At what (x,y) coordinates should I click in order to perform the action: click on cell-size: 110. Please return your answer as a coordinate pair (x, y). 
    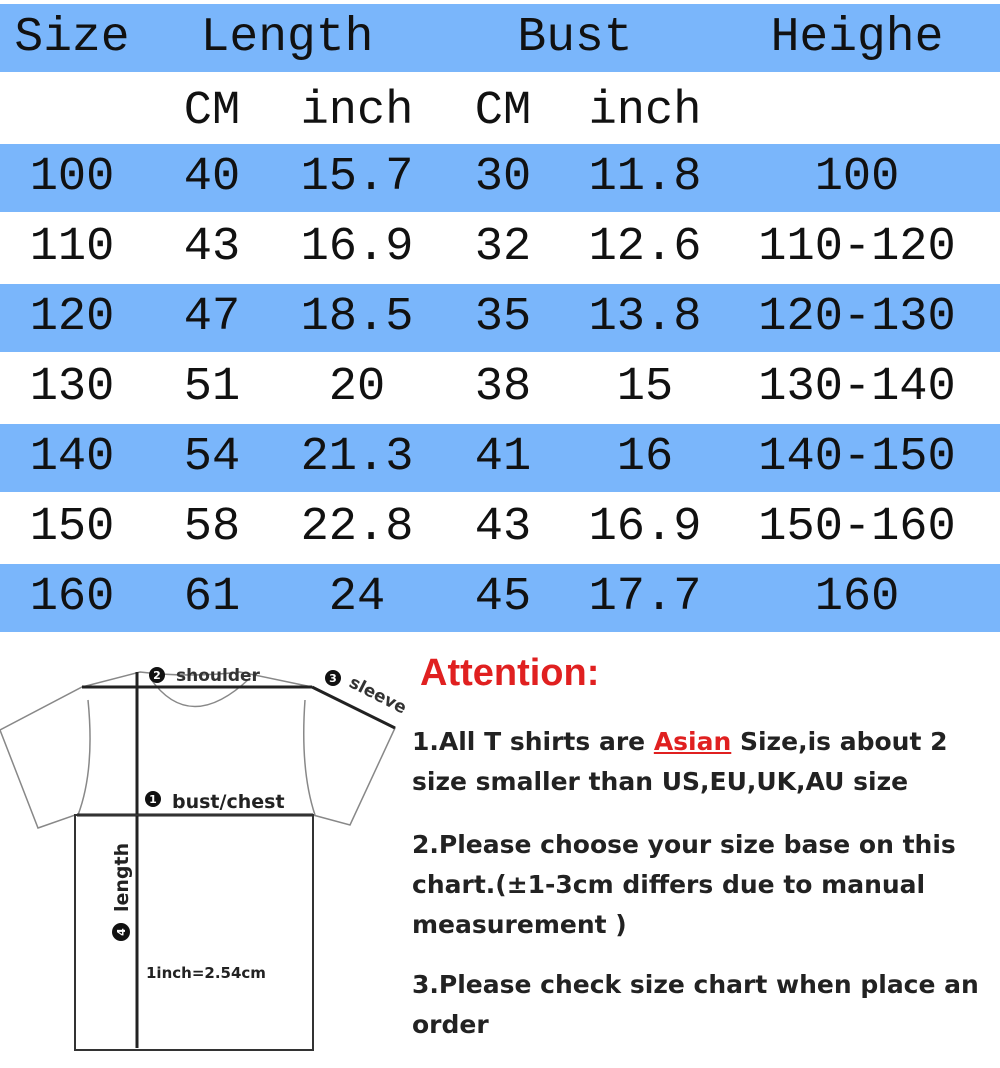
    Looking at the image, I should click on (72, 247).